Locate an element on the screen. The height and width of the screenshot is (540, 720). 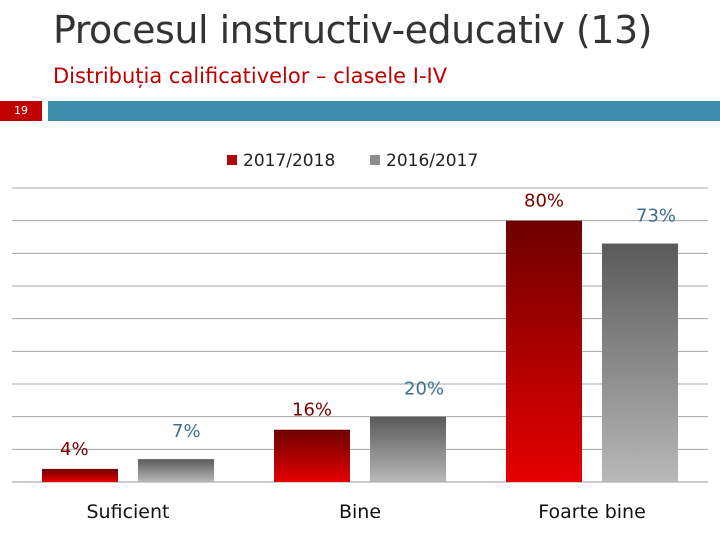
category-label: Bine is located at coordinates (360, 512).